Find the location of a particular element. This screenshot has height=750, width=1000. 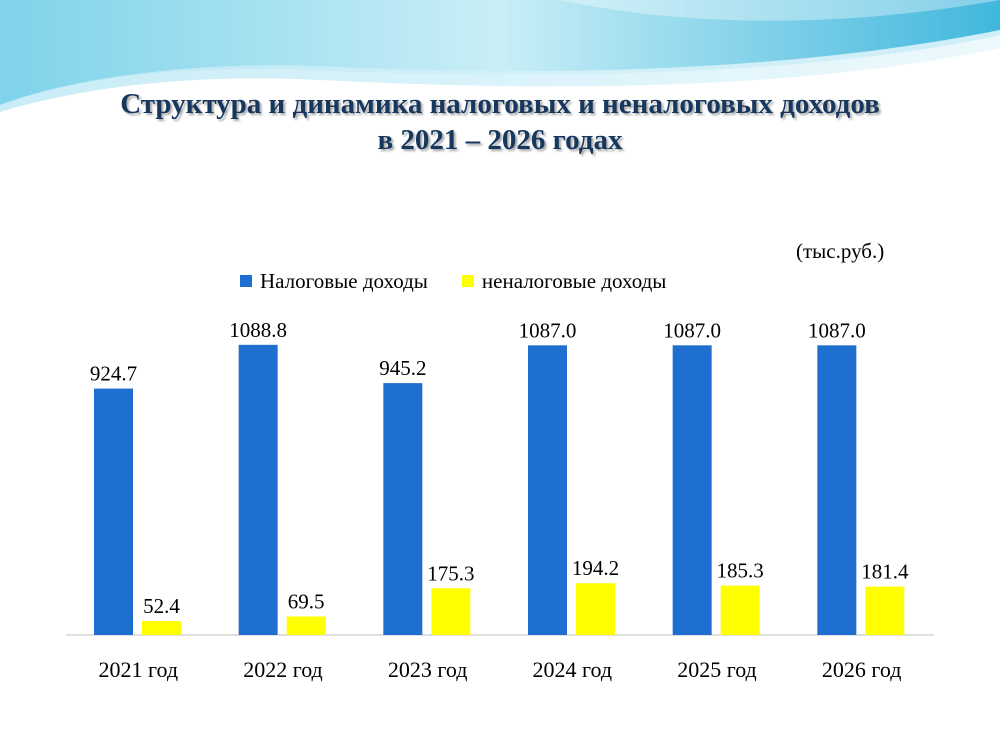

data-label-nontax-3: 194.2 is located at coordinates (595, 568).